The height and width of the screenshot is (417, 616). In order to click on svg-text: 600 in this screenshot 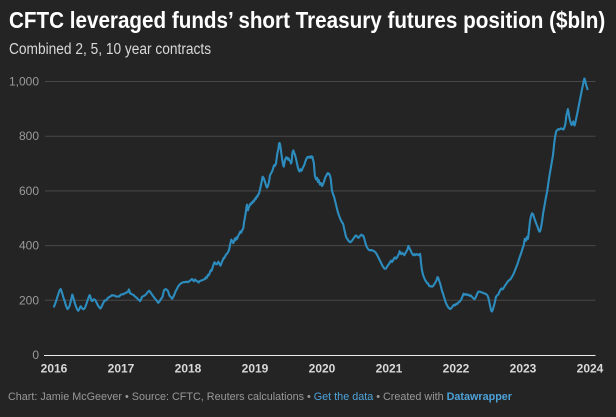, I will do `click(29, 191)`.